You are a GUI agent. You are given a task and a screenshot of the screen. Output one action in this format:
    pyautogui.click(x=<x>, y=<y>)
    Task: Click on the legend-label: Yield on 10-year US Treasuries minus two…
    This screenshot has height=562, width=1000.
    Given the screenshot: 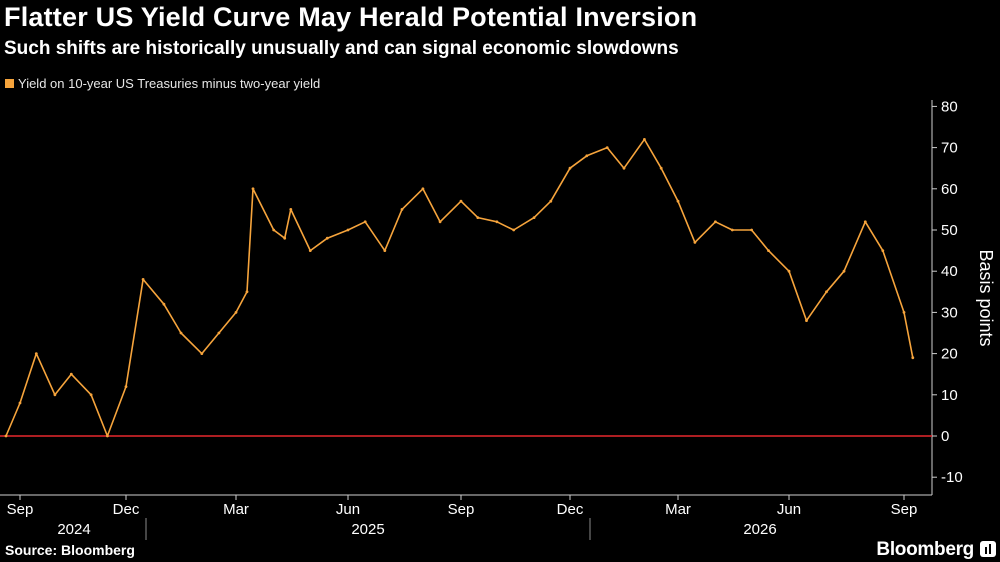 What is the action you would take?
    pyautogui.click(x=169, y=83)
    